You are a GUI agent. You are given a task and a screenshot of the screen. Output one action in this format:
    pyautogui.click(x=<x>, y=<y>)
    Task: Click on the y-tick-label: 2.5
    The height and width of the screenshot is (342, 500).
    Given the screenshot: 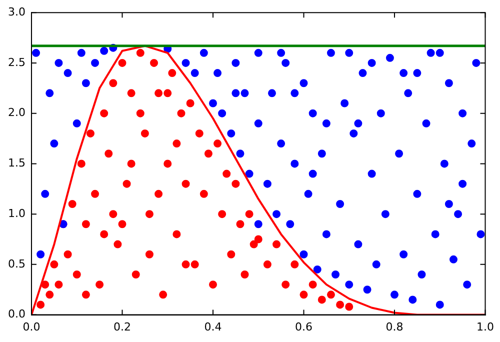 What is the action you would take?
    pyautogui.click(x=17, y=62)
    